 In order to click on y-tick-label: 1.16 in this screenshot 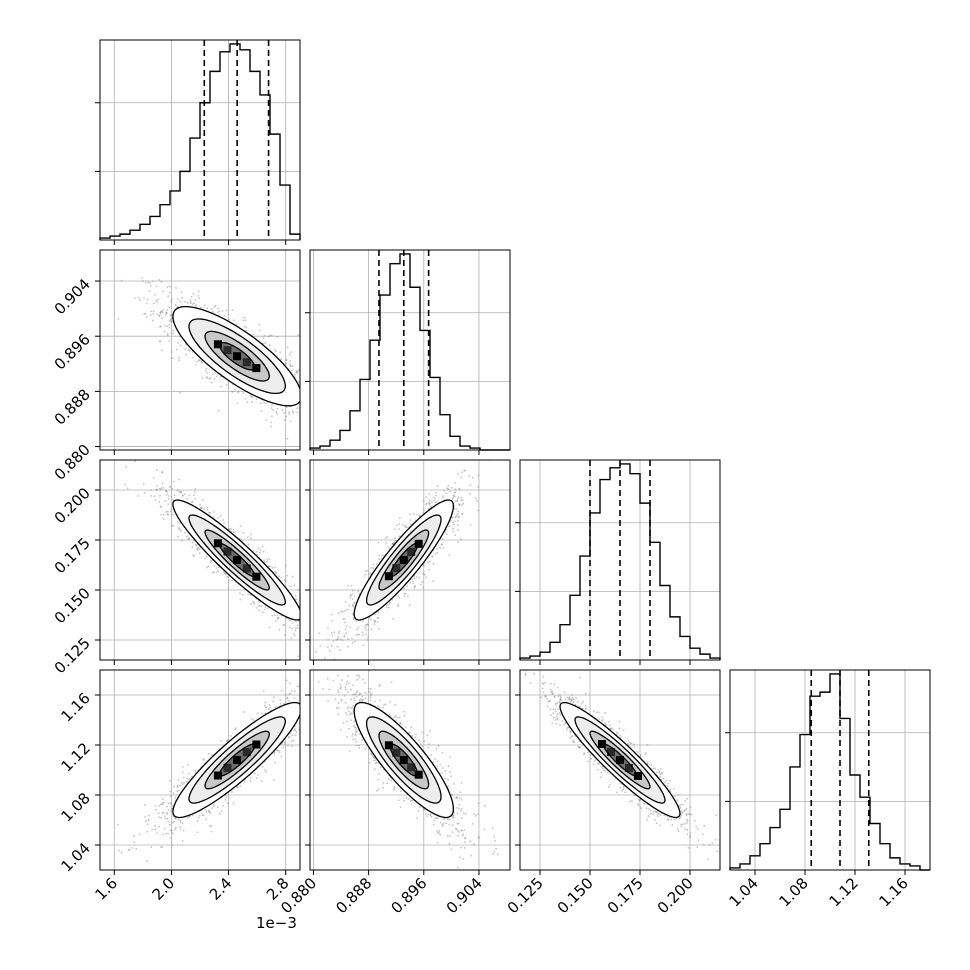, I will do `click(75, 707)`.